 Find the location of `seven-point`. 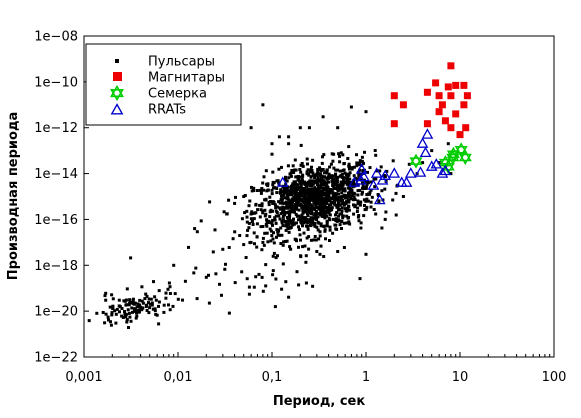

seven-point is located at coordinates (448, 167).